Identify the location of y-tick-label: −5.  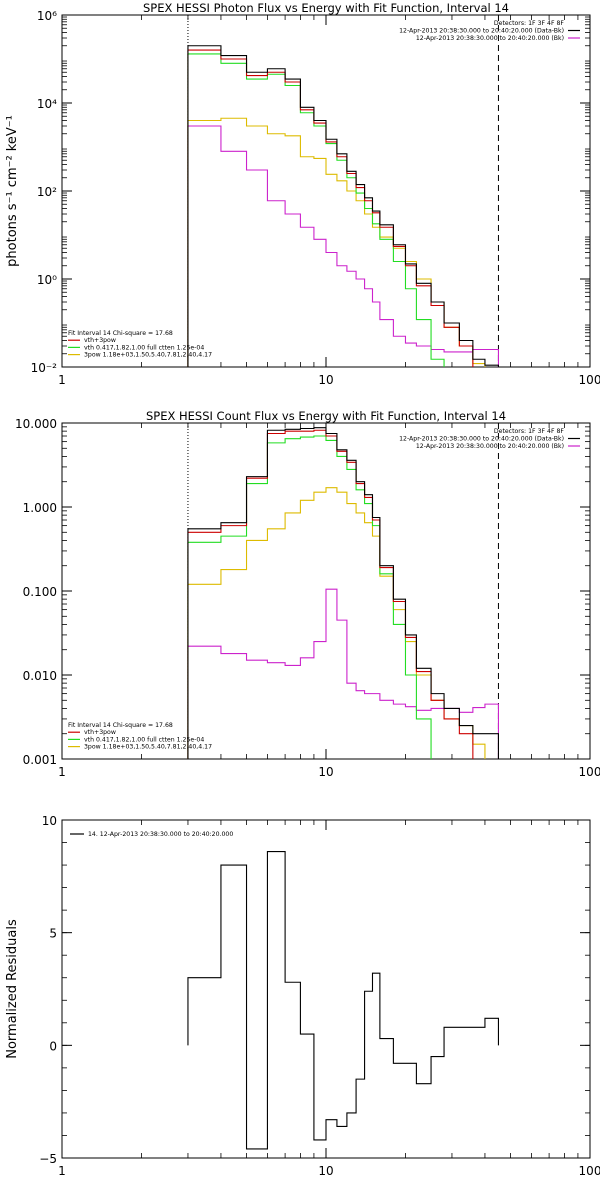
(48, 1159).